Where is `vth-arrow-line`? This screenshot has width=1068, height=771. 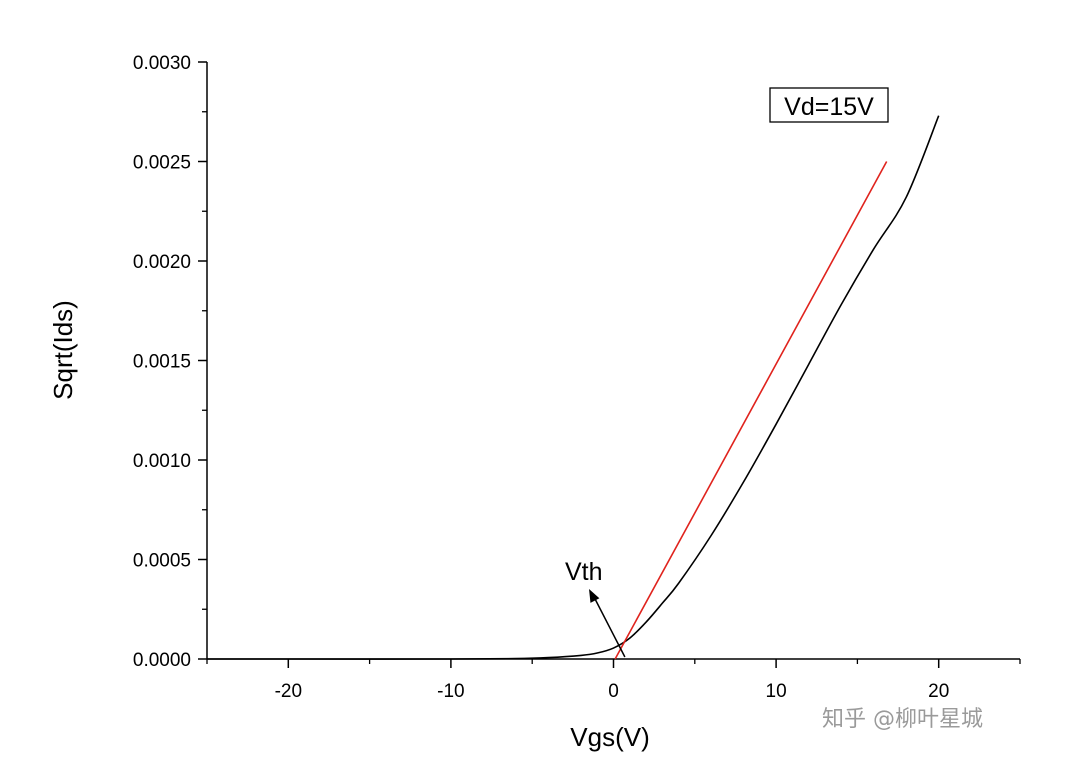 vth-arrow-line is located at coordinates (609, 626).